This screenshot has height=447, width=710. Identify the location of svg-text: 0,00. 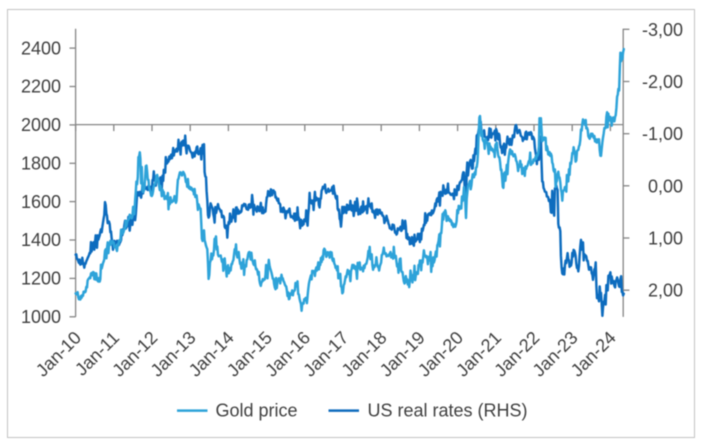
(665, 186).